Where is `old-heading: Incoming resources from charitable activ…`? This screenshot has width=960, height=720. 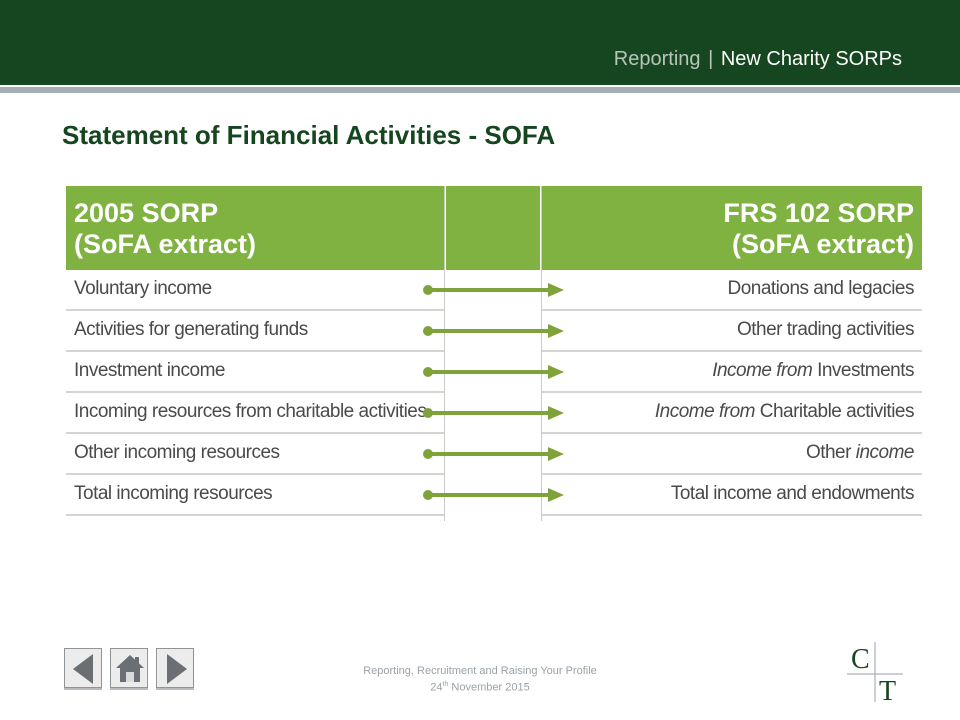 old-heading: Incoming resources from charitable activ… is located at coordinates (250, 411).